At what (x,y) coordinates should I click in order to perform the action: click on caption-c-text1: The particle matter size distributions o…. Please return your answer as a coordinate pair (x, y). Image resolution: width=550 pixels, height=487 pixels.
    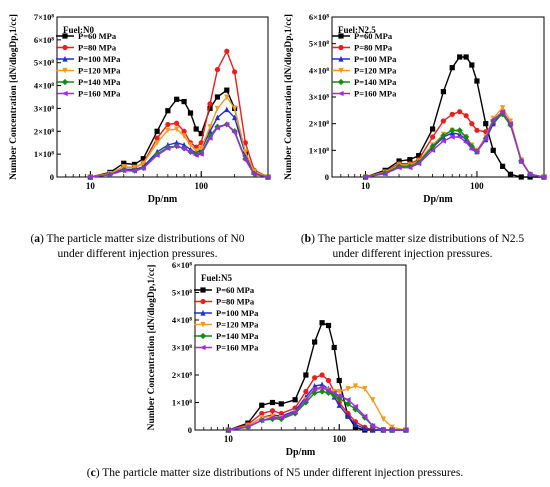
    Looking at the image, I should click on (283, 473).